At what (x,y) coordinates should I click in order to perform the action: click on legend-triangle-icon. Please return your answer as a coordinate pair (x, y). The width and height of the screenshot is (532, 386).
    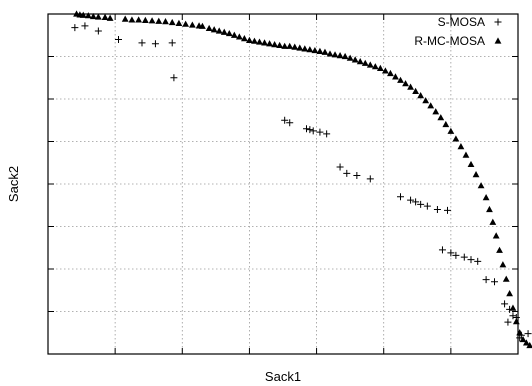
    Looking at the image, I should click on (498, 40).